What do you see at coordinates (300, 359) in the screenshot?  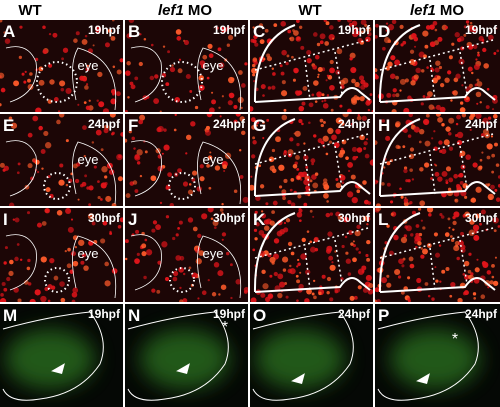 I see `green-glow` at bounding box center [300, 359].